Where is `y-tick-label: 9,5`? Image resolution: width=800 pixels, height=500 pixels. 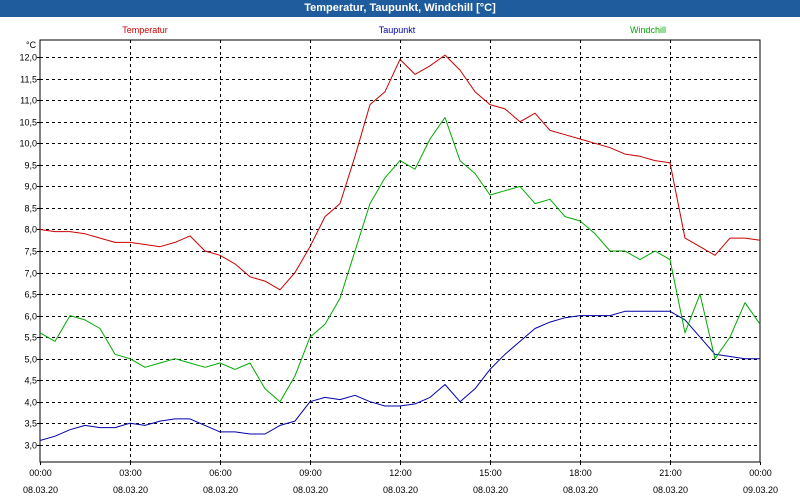 y-tick-label: 9,5 is located at coordinates (30, 166).